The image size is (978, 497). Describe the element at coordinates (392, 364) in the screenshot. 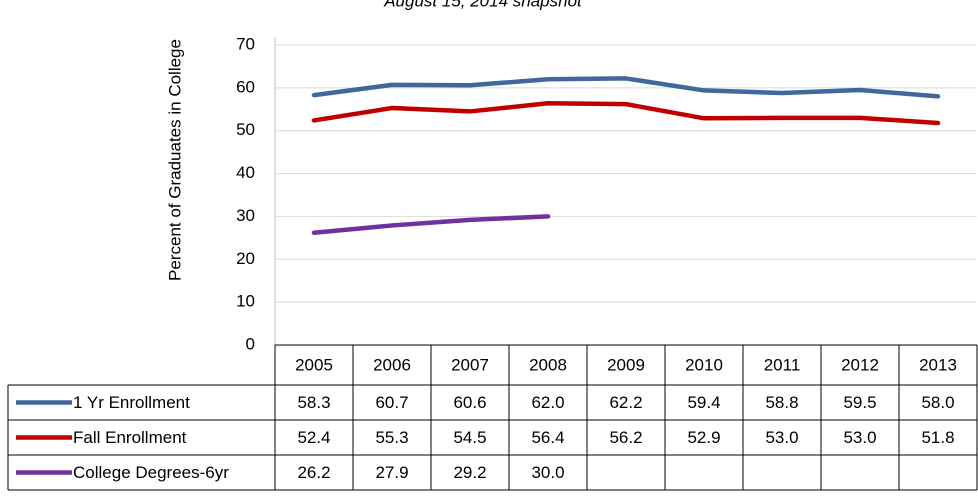

I see `x-tick-label: 2006` at that location.